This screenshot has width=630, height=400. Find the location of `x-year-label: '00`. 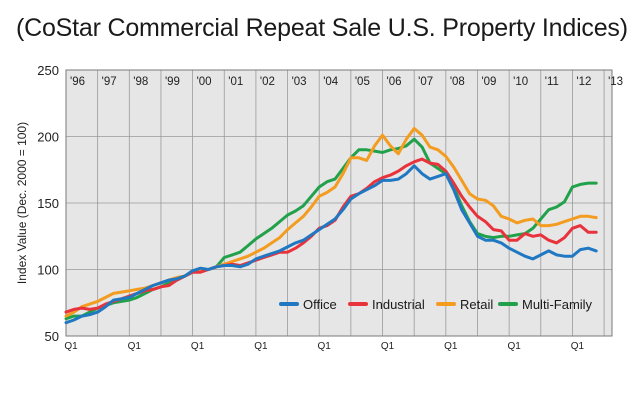

x-year-label: '00 is located at coordinates (204, 82).